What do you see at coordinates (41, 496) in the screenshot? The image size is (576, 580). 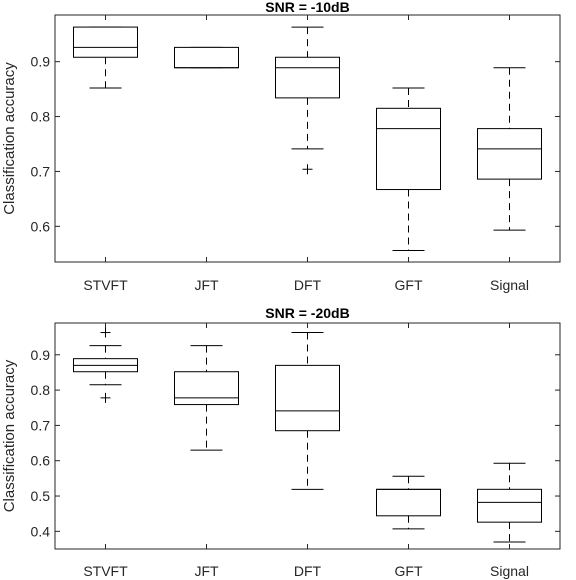 I see `y-tick-label: 0.5` at bounding box center [41, 496].